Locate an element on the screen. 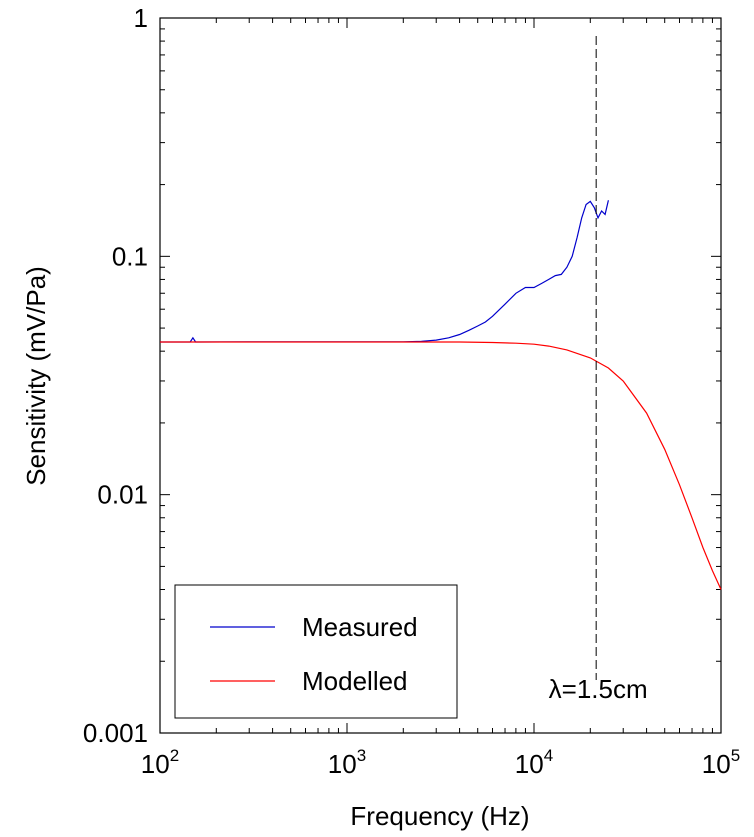 The image size is (754, 837). legend: Measured Modelled is located at coordinates (316, 651).